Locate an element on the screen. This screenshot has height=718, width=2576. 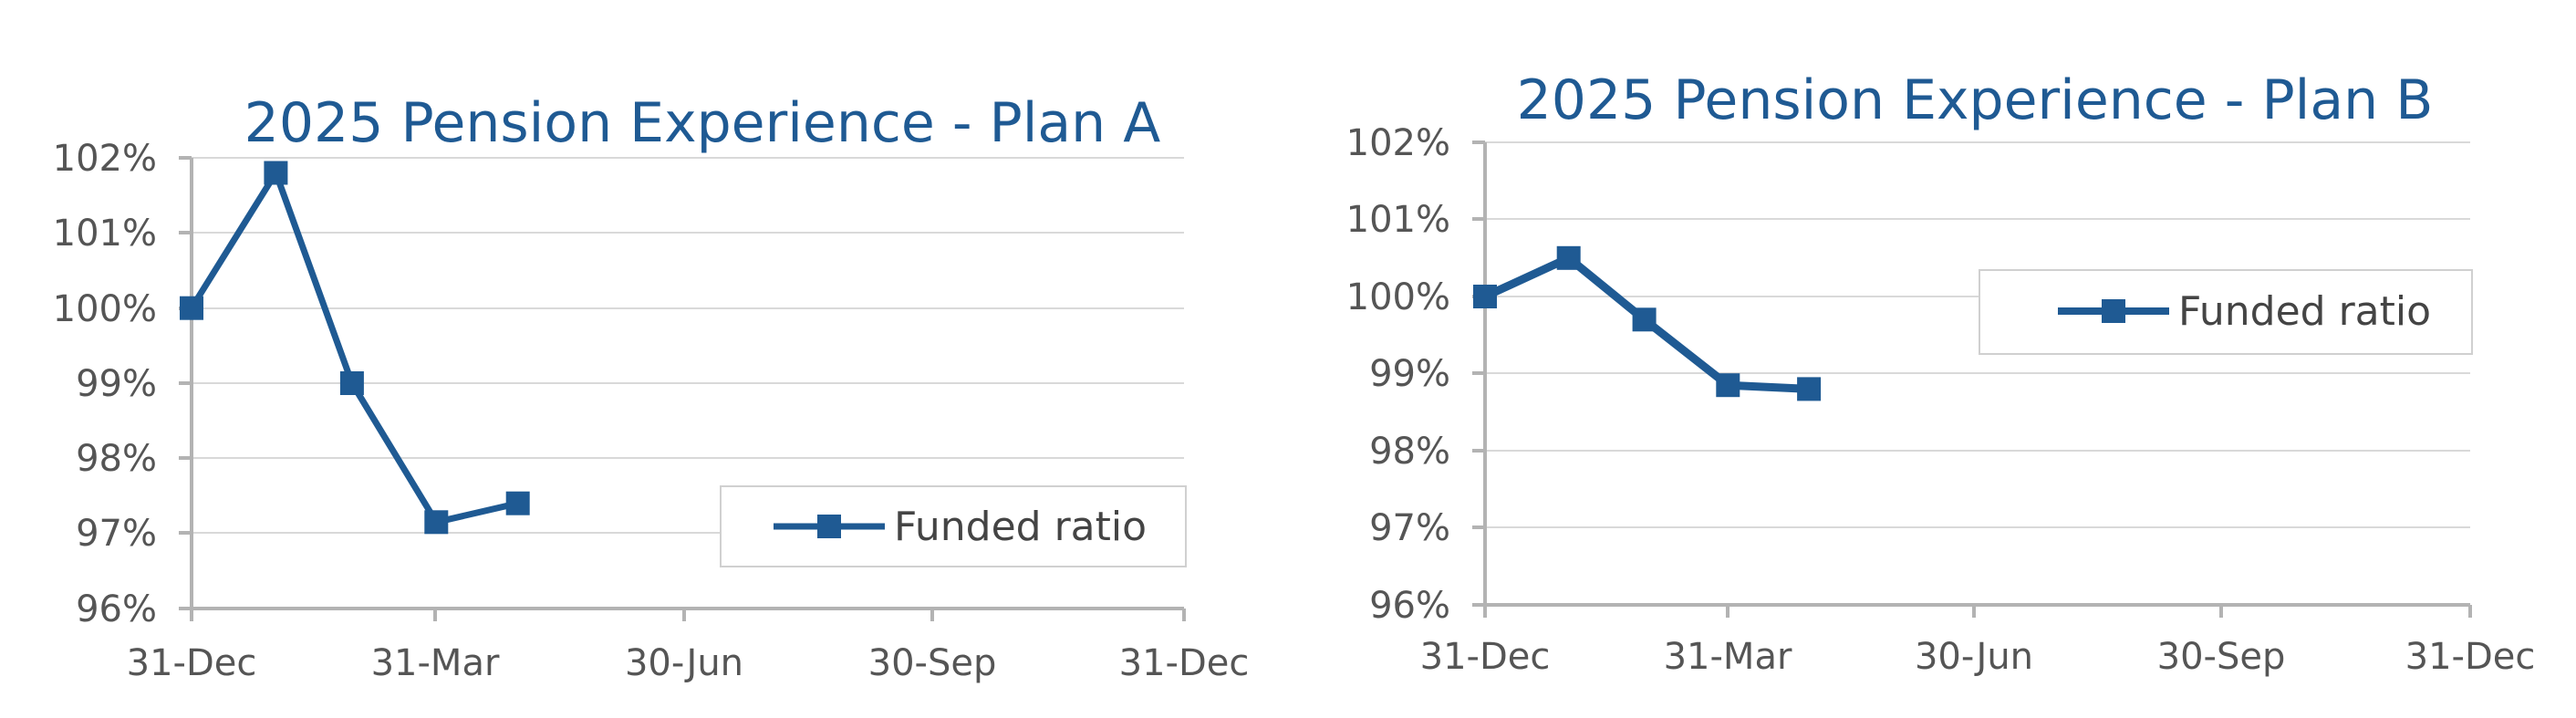
chart-a-legend: Funded ratio is located at coordinates (953, 526).